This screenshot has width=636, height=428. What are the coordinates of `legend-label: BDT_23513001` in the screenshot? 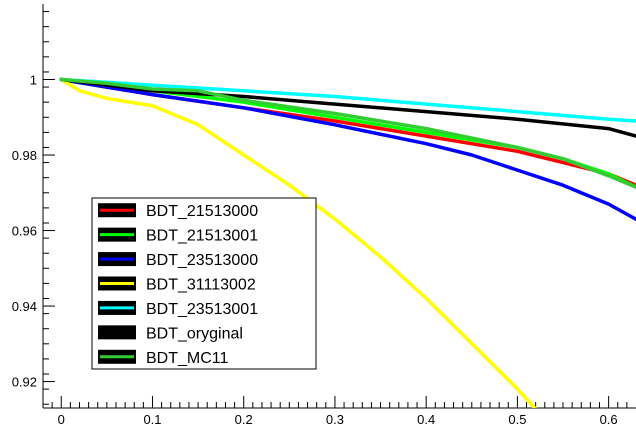 It's located at (202, 309).